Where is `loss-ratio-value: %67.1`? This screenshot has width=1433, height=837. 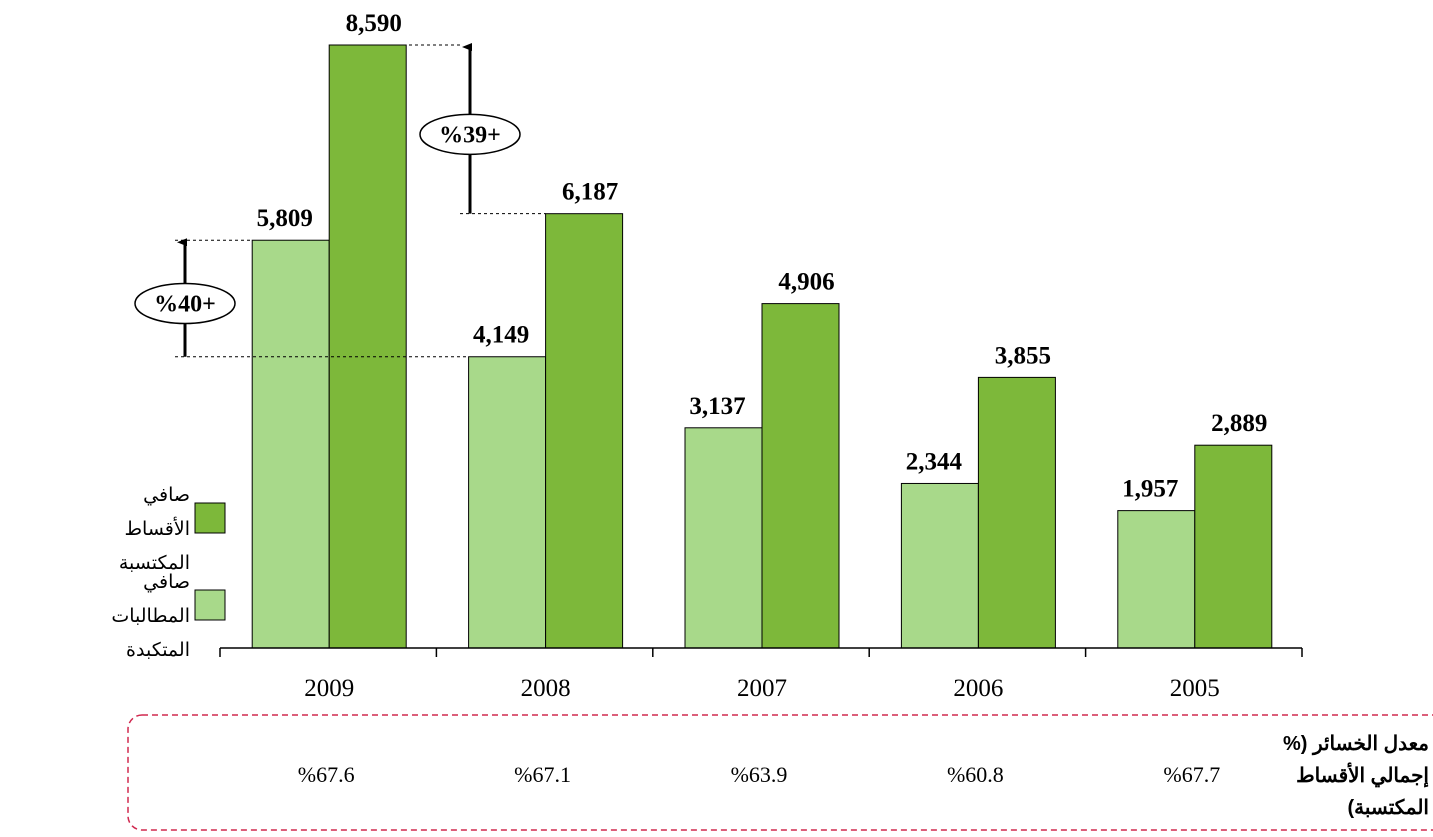
loss-ratio-value: %67.1 is located at coordinates (542, 774).